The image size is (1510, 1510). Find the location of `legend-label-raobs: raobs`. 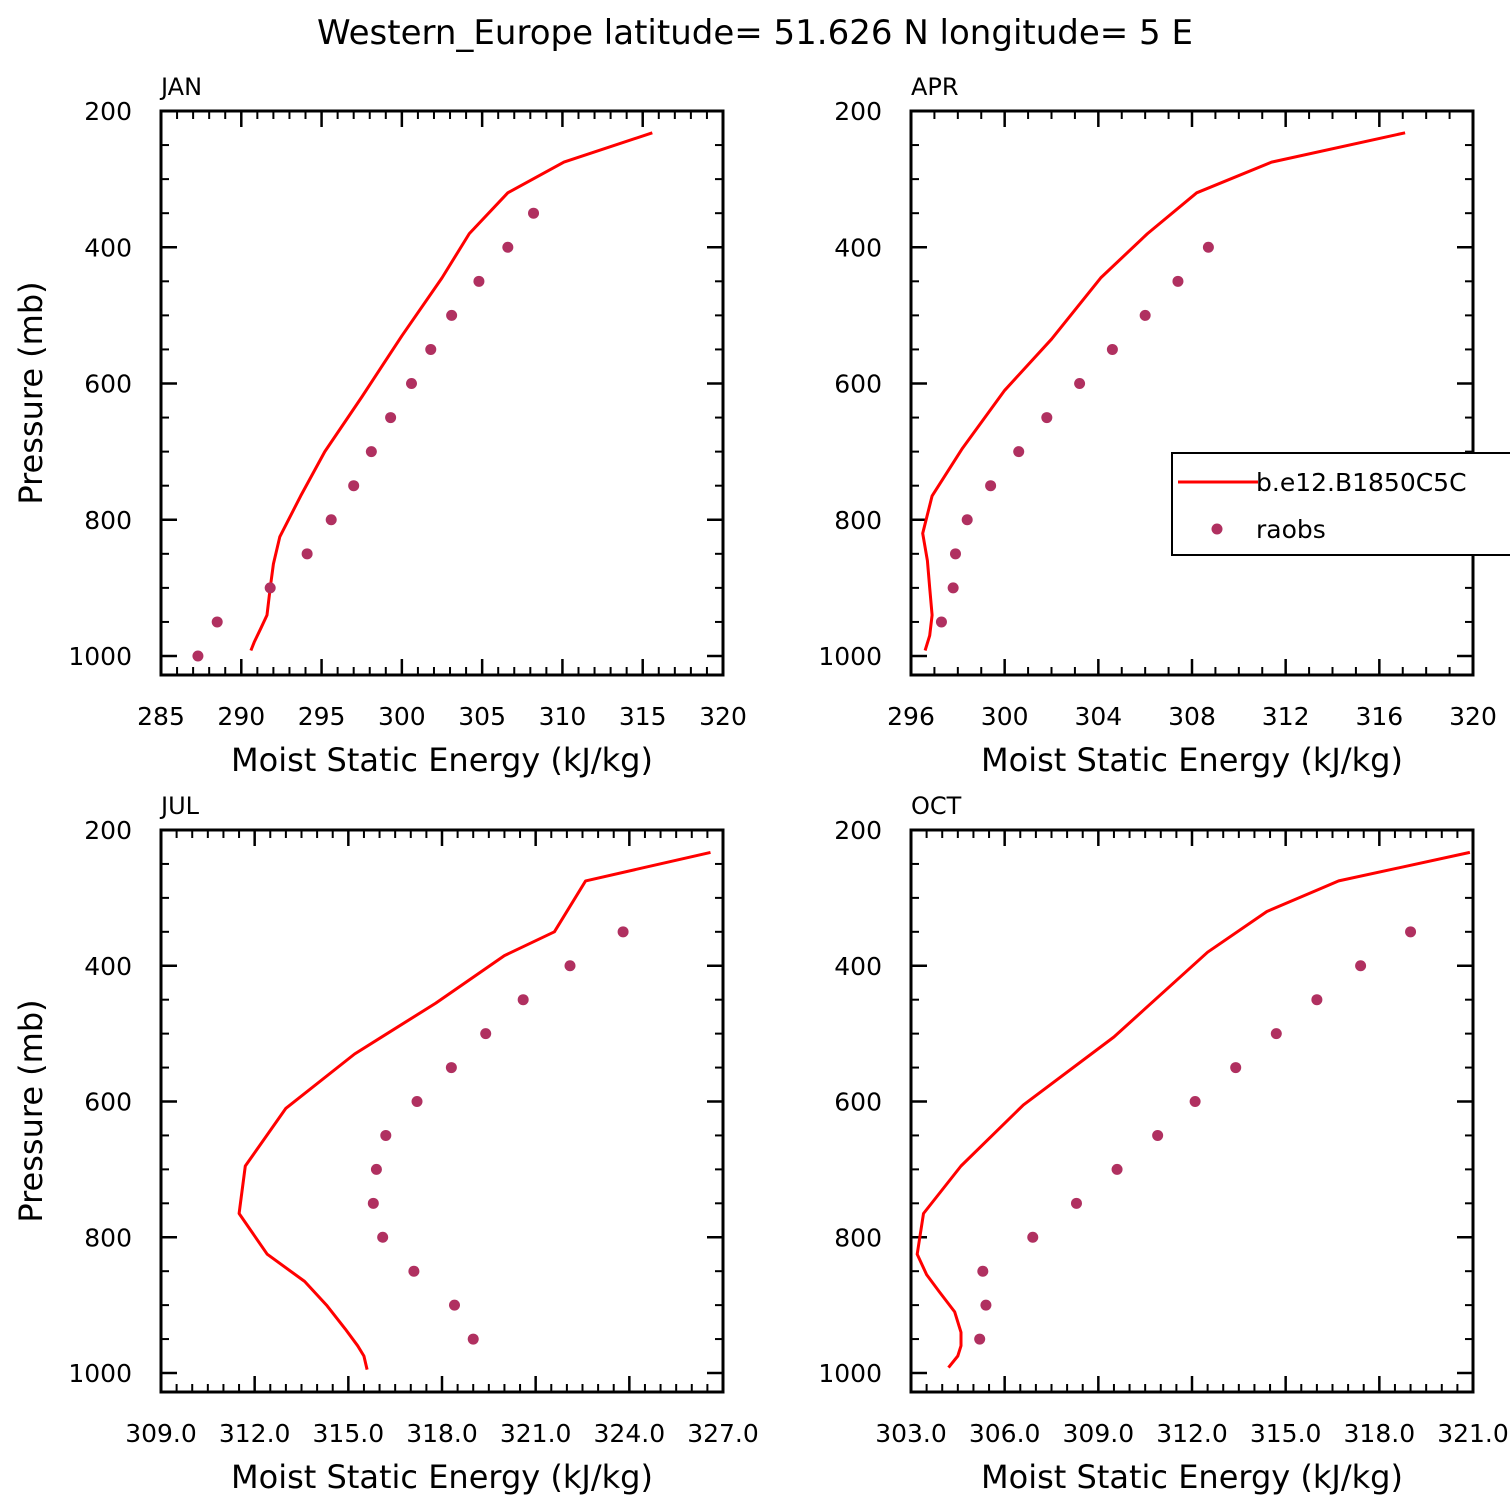

legend-label-raobs: raobs is located at coordinates (1291, 529).